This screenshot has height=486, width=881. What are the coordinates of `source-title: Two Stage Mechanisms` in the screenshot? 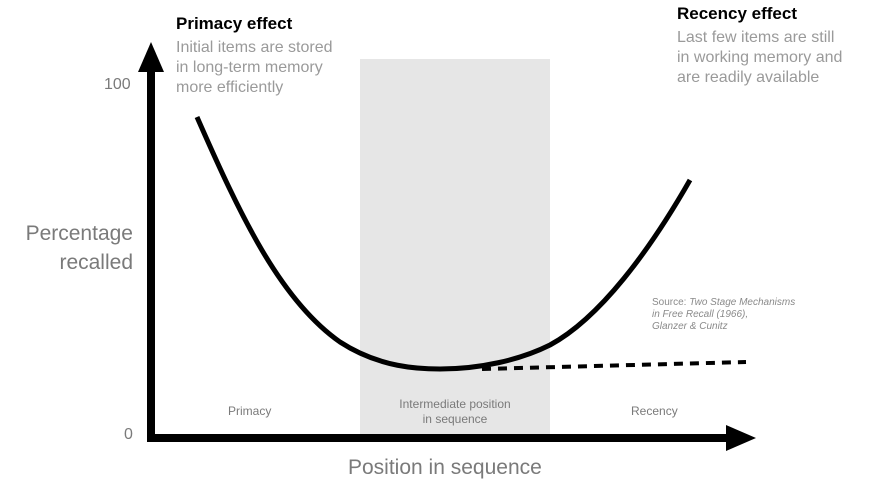 It's located at (742, 302).